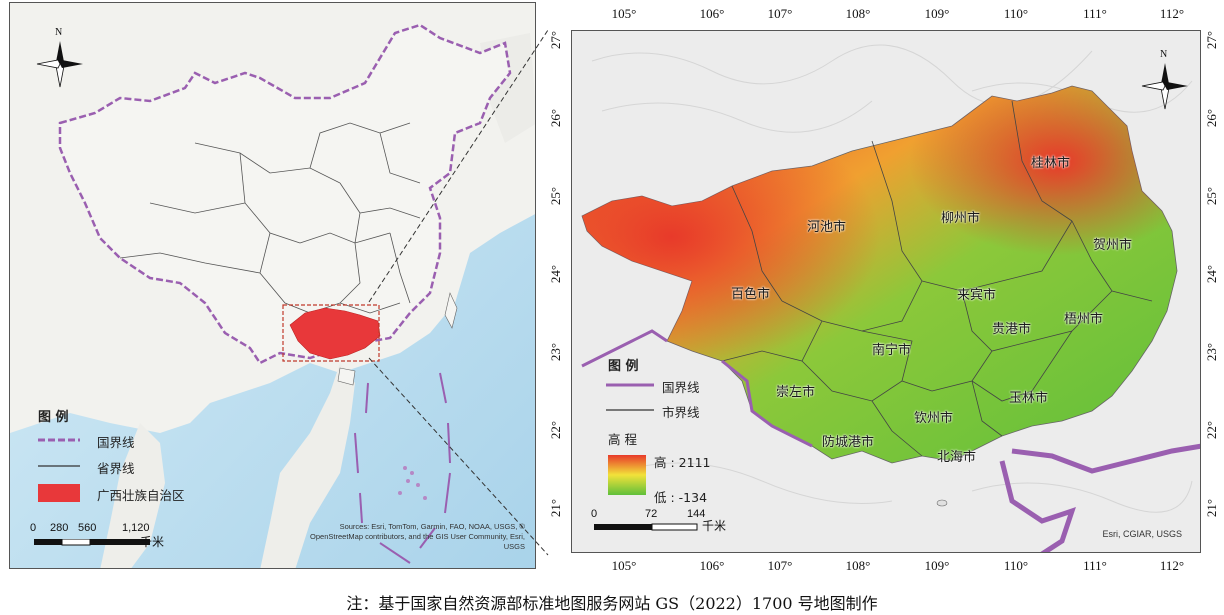  I want to click on guangxi-highlight, so click(335, 333).